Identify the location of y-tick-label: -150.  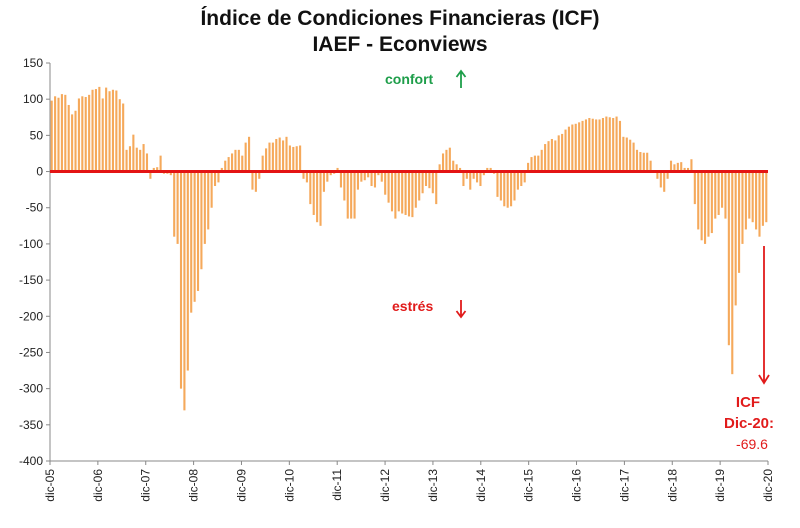
(31, 280).